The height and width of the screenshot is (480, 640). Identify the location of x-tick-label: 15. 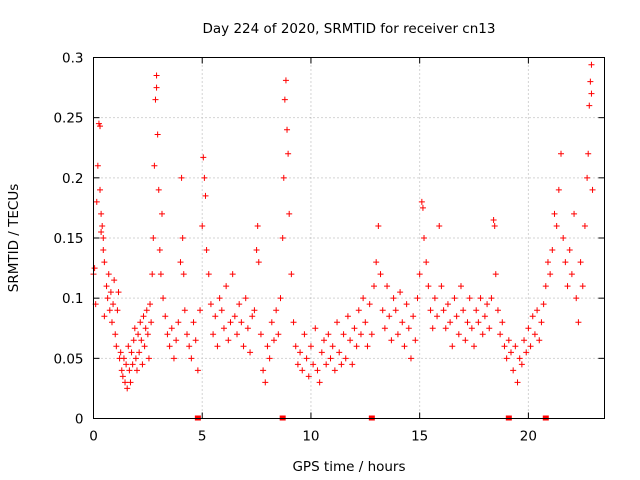
(419, 437).